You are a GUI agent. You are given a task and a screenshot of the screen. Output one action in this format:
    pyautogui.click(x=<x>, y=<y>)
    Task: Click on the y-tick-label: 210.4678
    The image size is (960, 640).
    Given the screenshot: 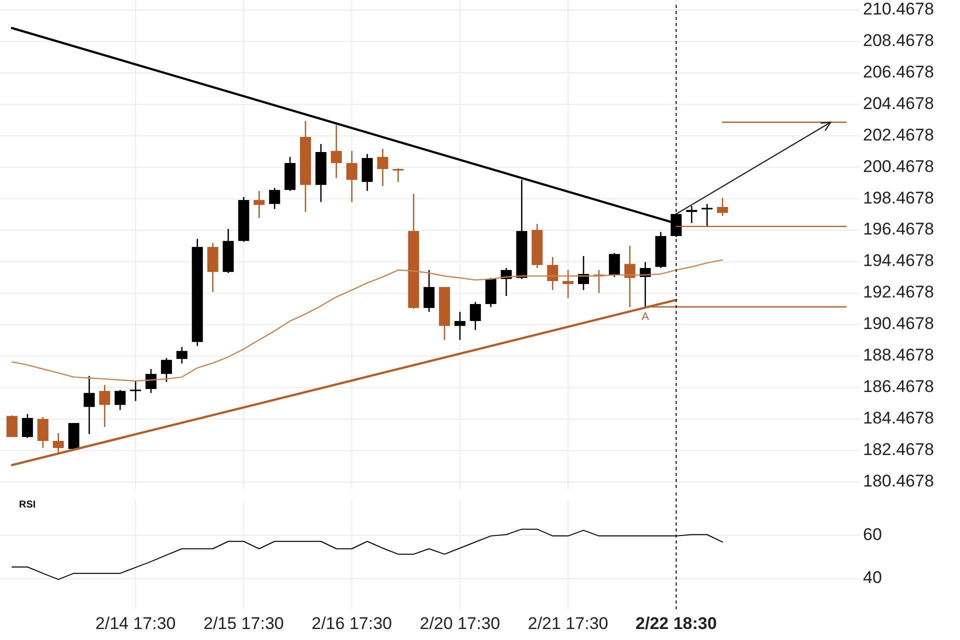 What is the action you would take?
    pyautogui.click(x=898, y=9)
    